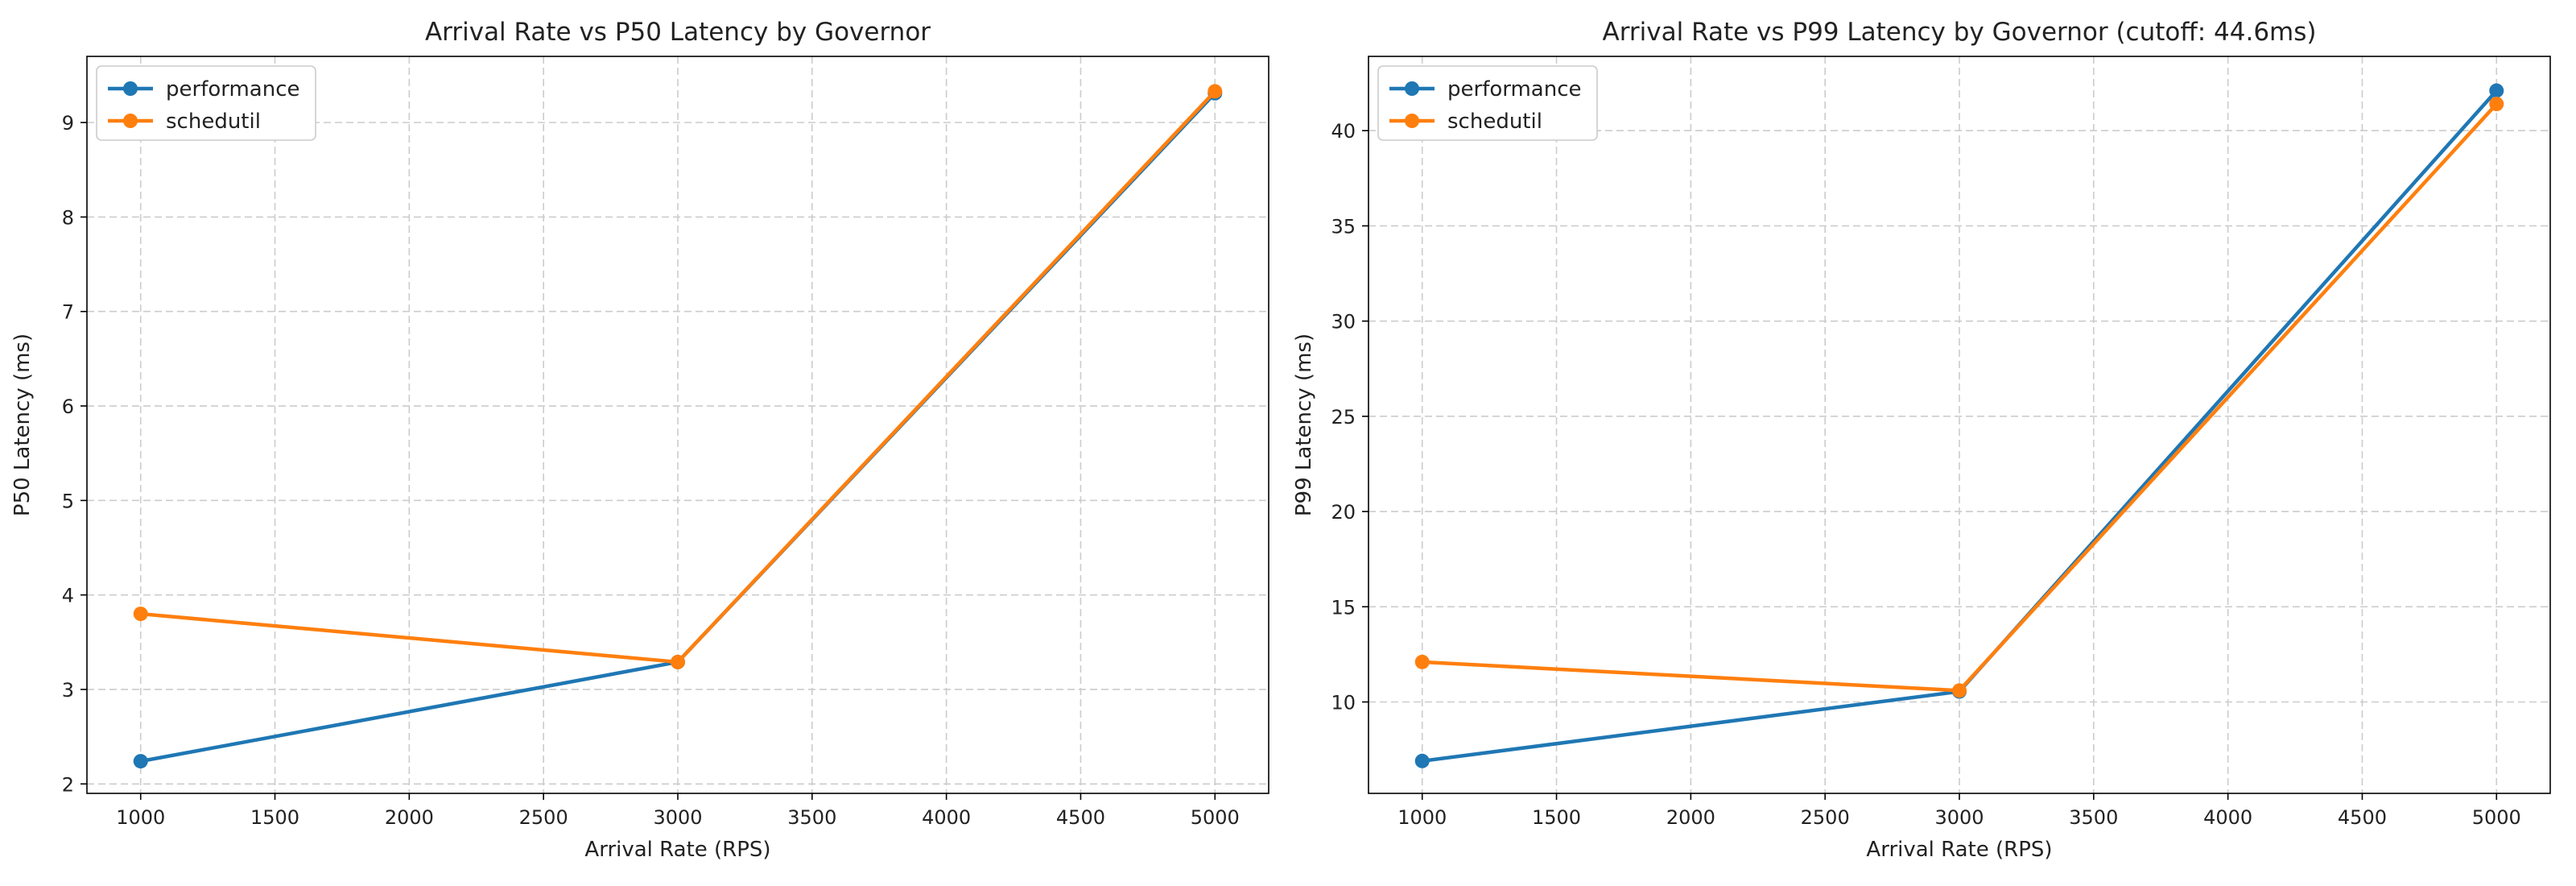 This screenshot has width=2576, height=886. Describe the element at coordinates (1343, 512) in the screenshot. I see `y-tick-label: 20` at that location.